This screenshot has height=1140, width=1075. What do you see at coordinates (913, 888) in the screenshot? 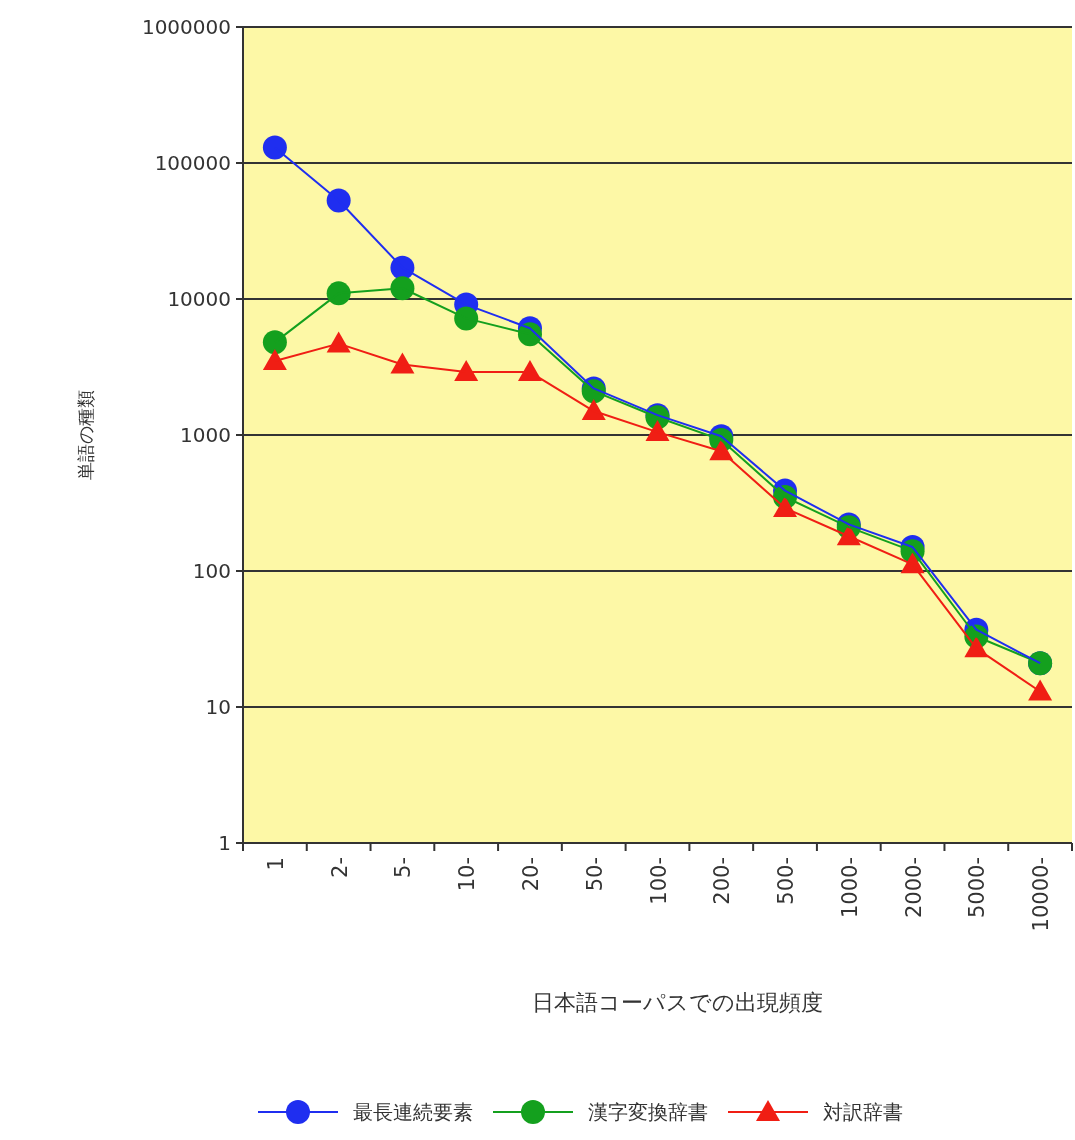
I see `x-tick-label: 2000-` at bounding box center [913, 888].